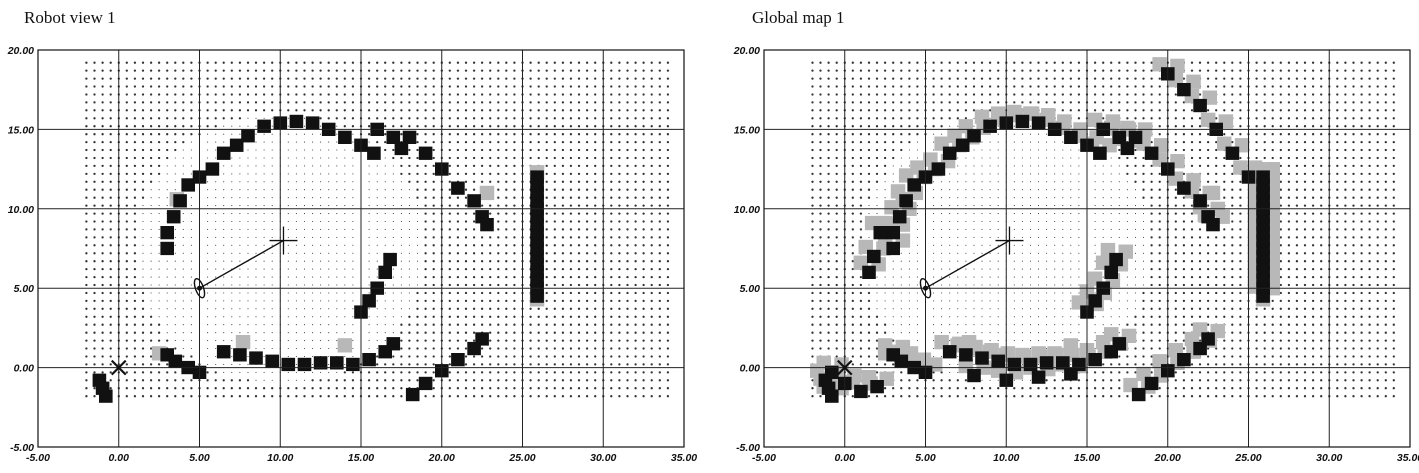  What do you see at coordinates (798, 17) in the screenshot?
I see `panel-title-global-map: Global map 1` at bounding box center [798, 17].